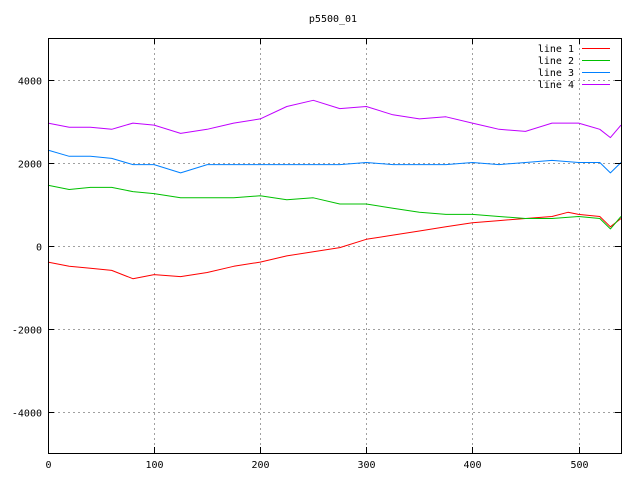 Image resolution: width=640 pixels, height=480 pixels. What do you see at coordinates (30, 165) in the screenshot?
I see `y-tick-label: 2000` at bounding box center [30, 165].